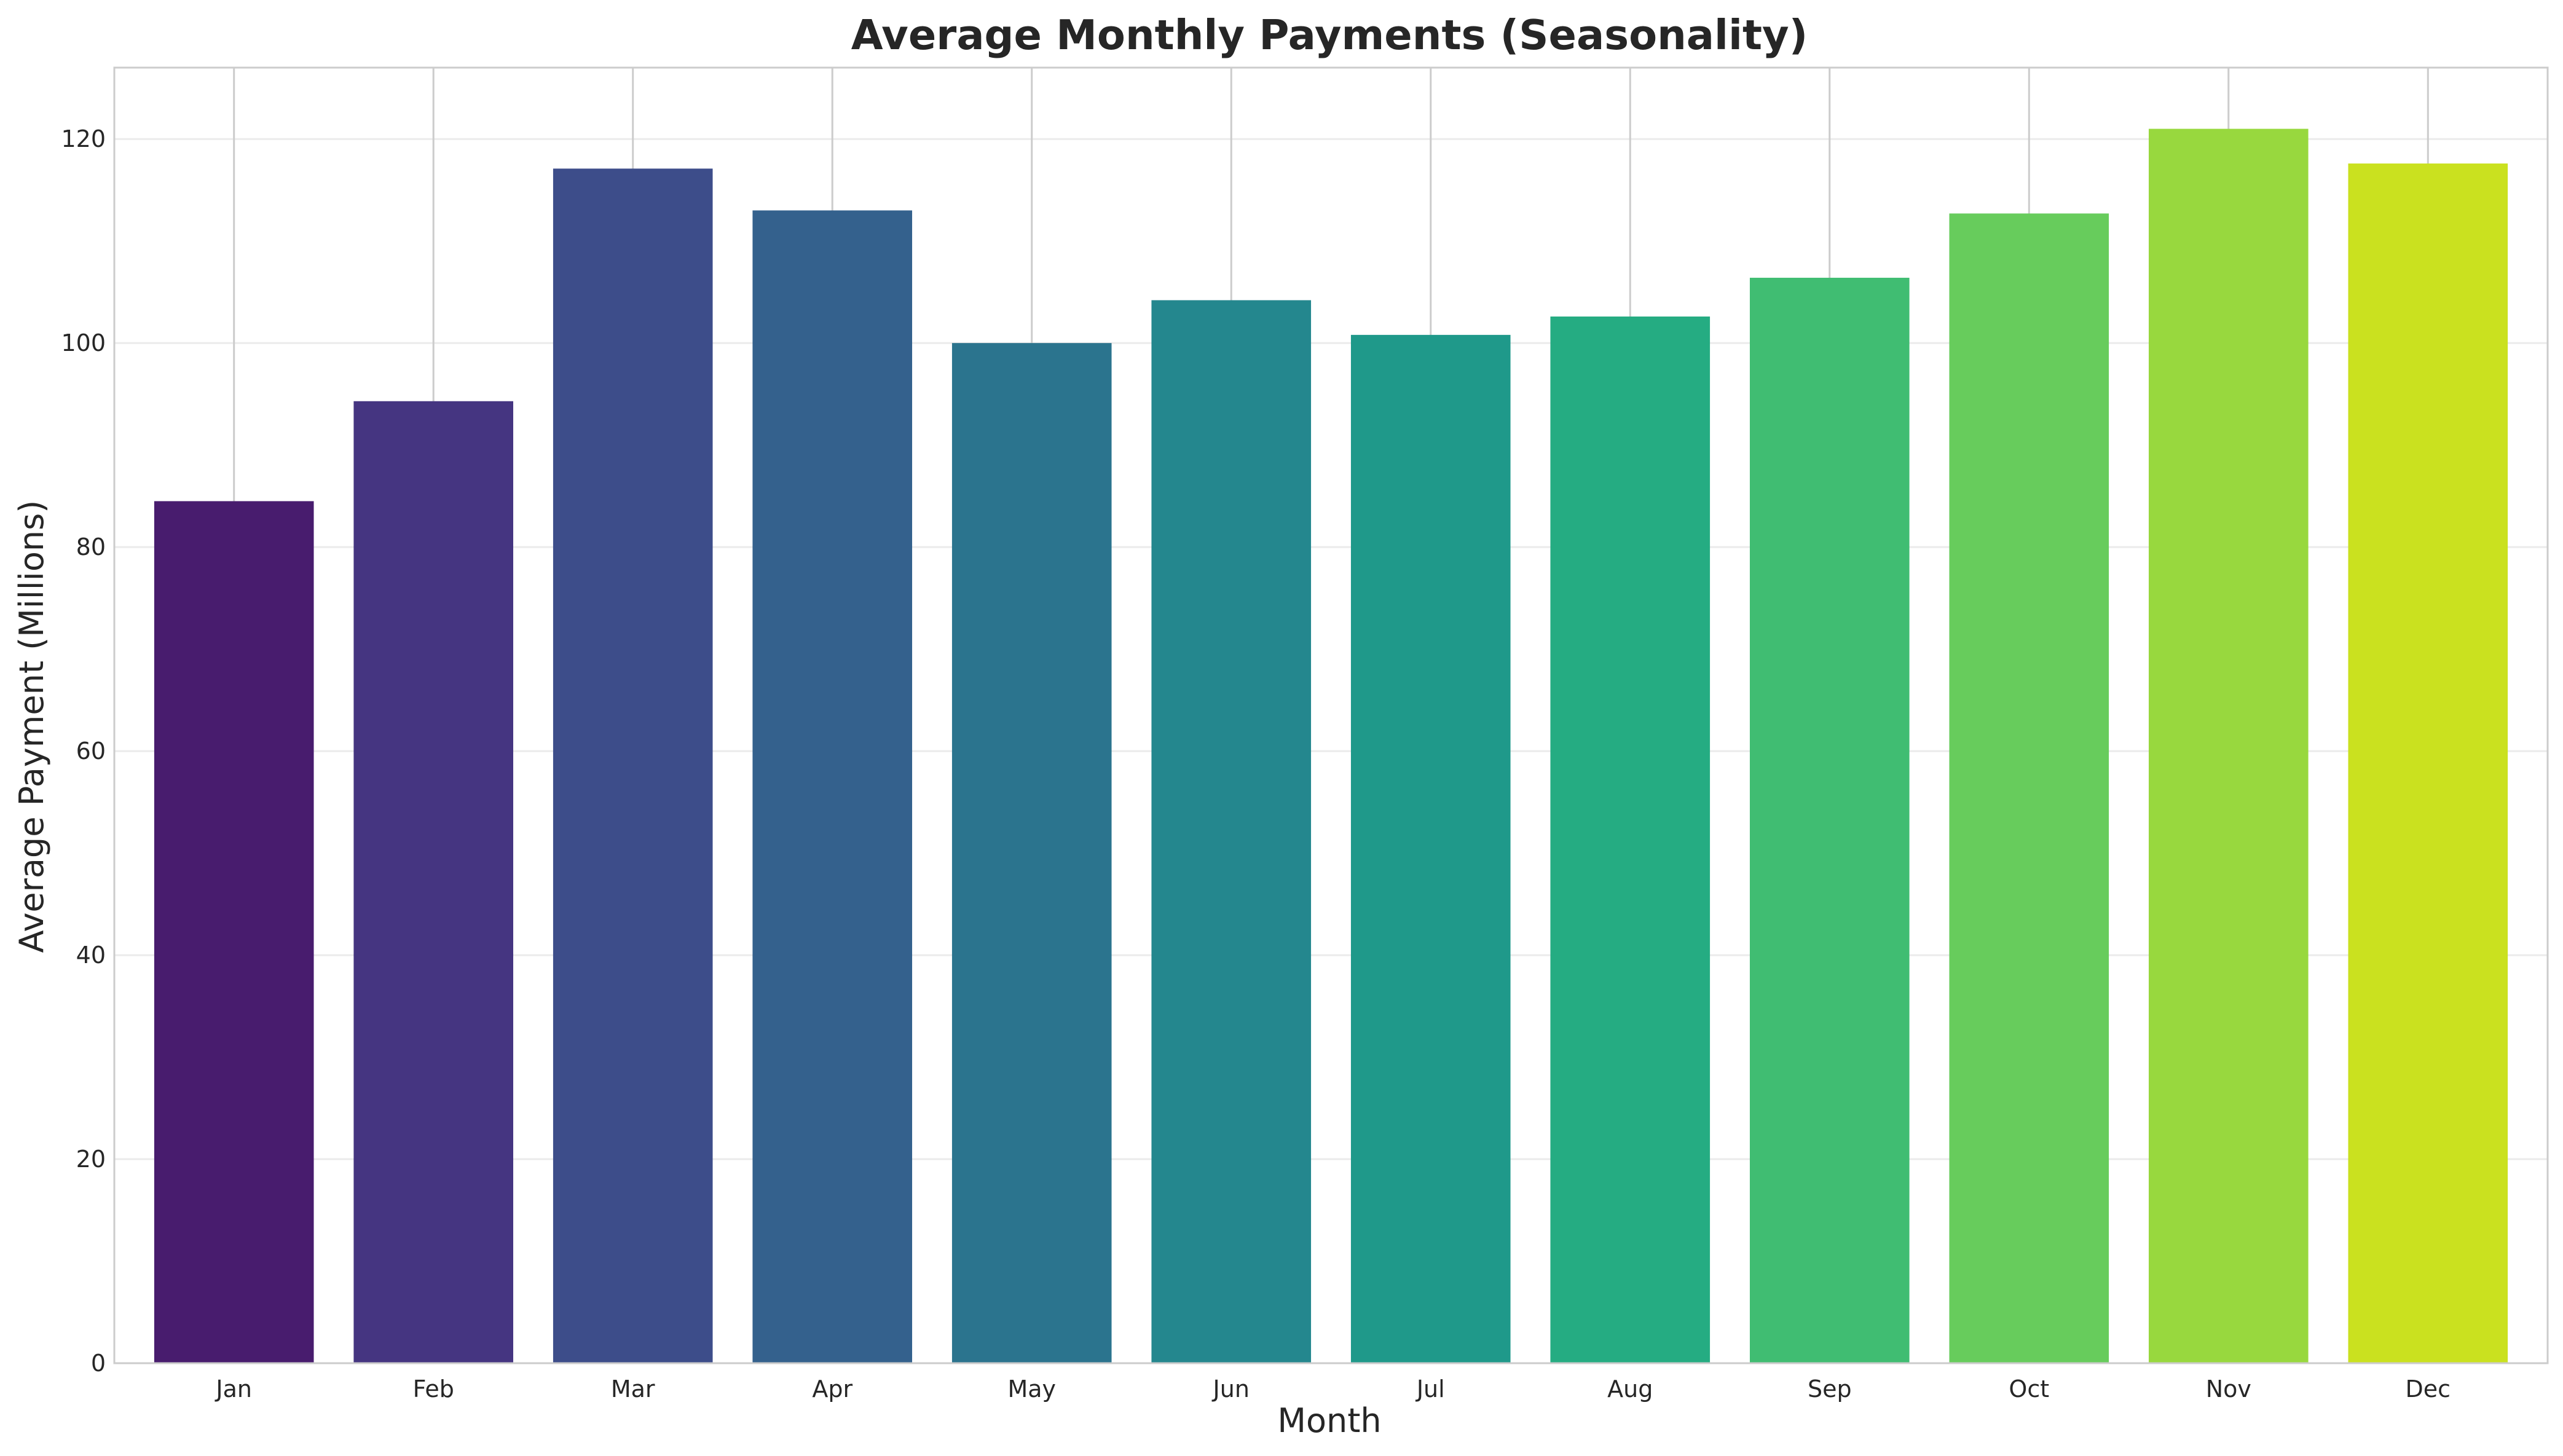 This screenshot has width=2563, height=1456. I want to click on y-tick-label: 60, so click(91, 751).